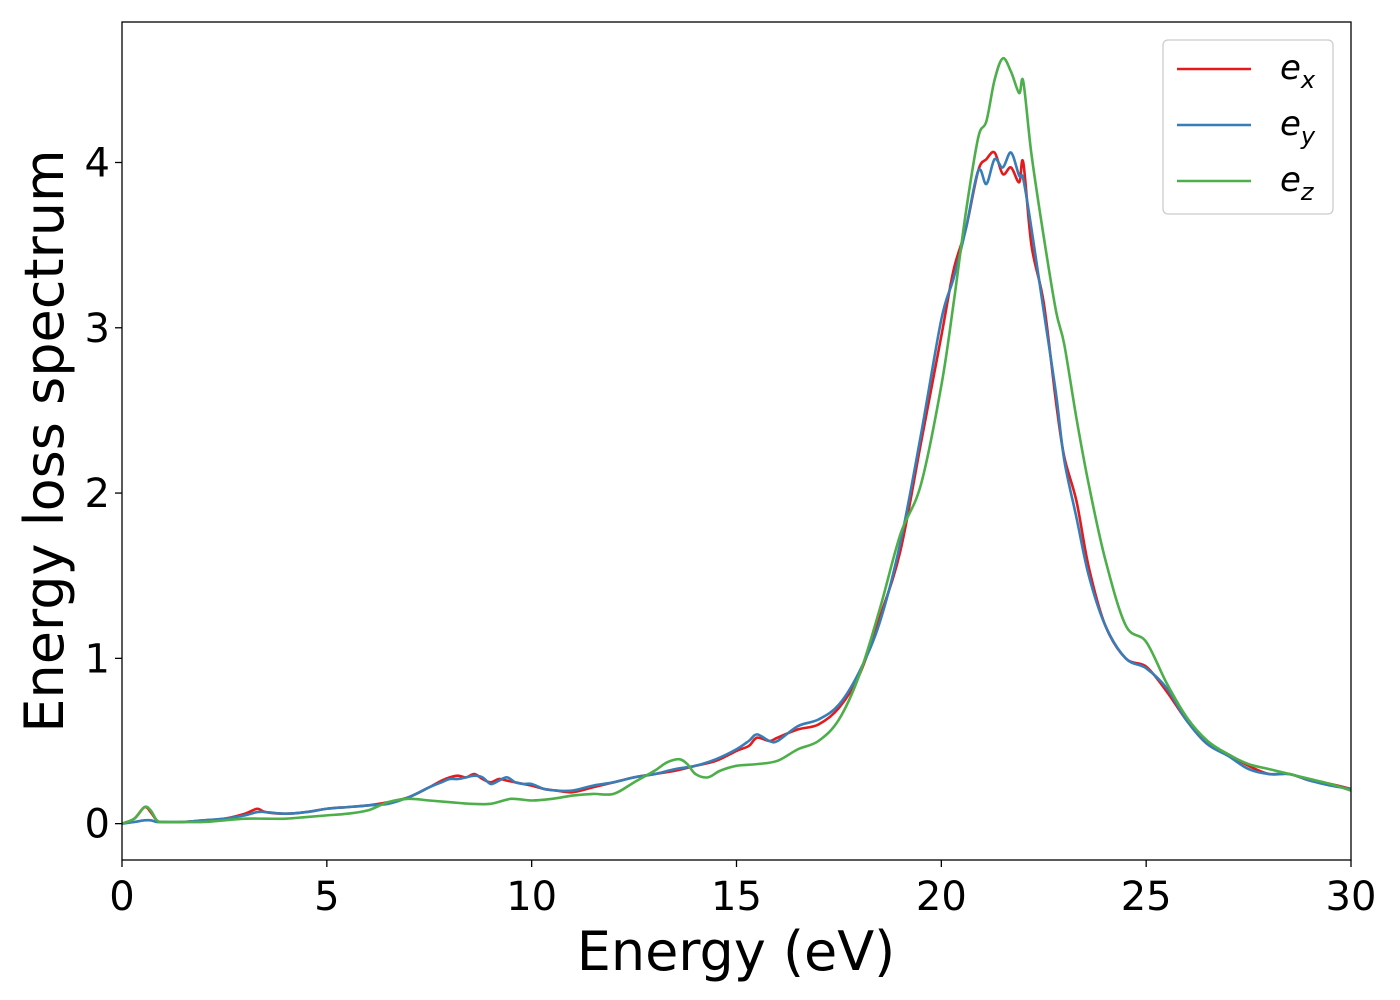  Describe the element at coordinates (97, 659) in the screenshot. I see `y-tick-label: 1` at that location.